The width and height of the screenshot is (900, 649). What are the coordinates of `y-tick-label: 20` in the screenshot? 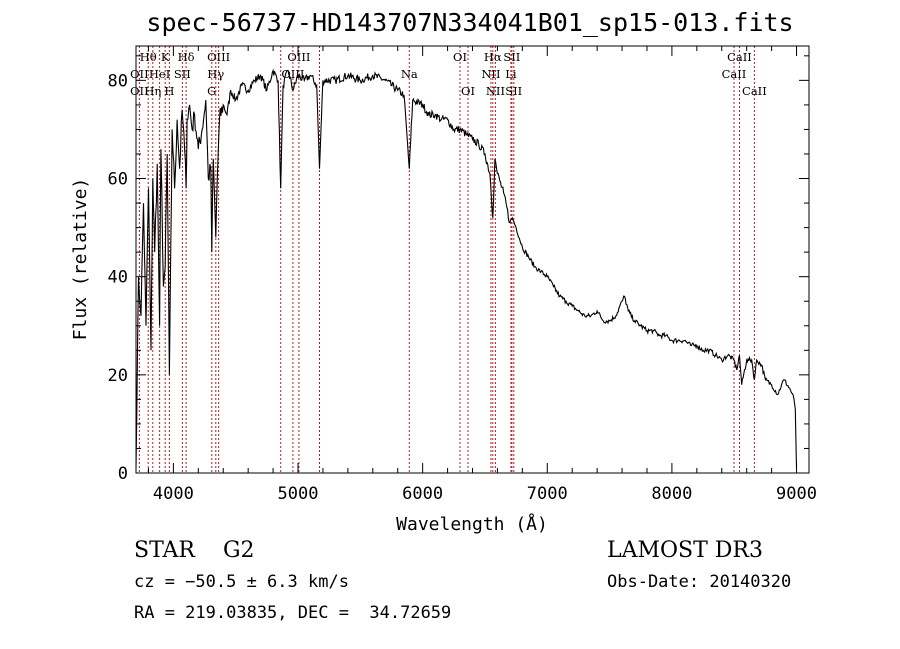 It's located at (118, 376).